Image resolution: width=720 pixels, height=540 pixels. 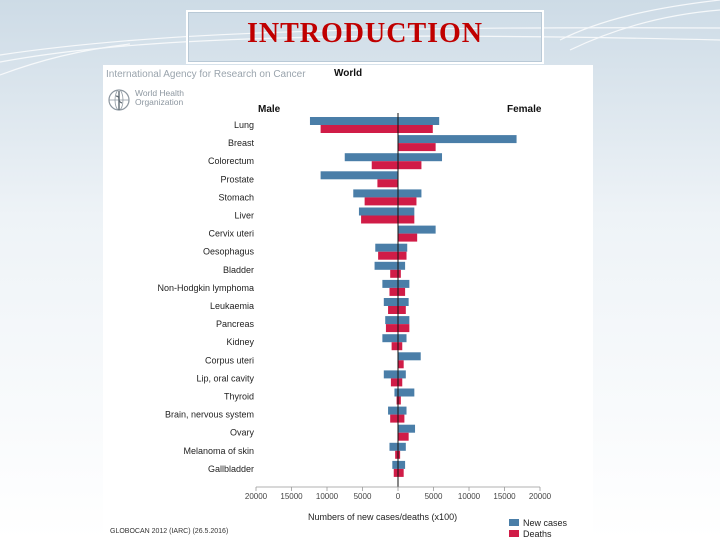 What do you see at coordinates (402, 291) in the screenshot?
I see `bar-female-deaths-non-hodgkin-lymphoma` at bounding box center [402, 291].